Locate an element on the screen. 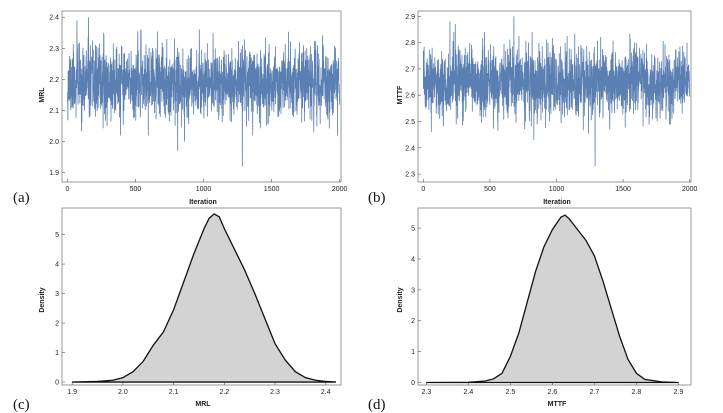 This screenshot has height=413, width=723. panel-label-a: (a) is located at coordinates (21, 198).